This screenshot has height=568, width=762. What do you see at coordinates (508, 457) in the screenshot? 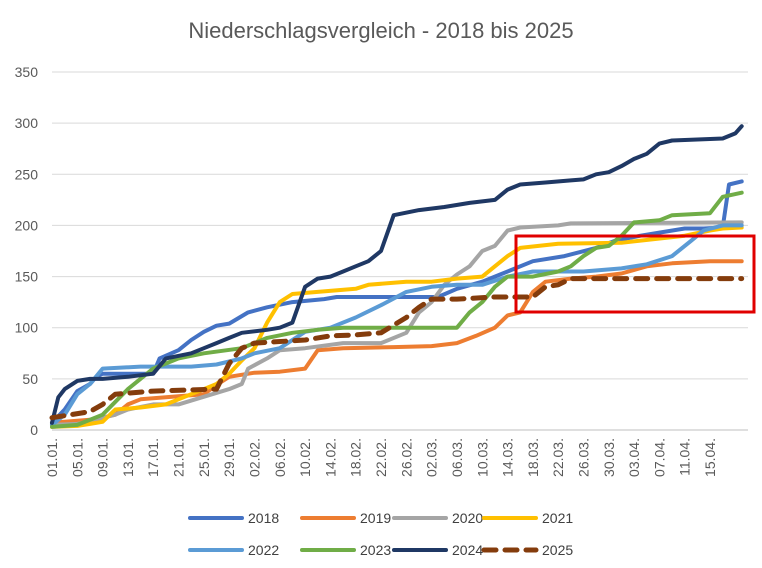
I see `x-tick-label: 14.03.` at bounding box center [508, 457].